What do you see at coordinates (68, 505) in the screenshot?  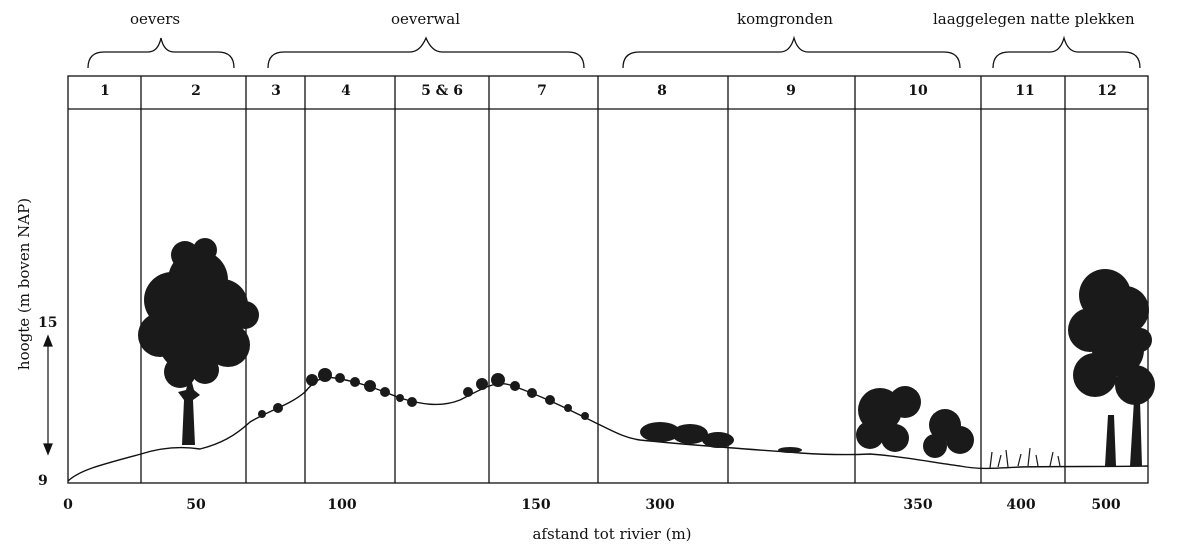 I see `x-tick-label: 0` at bounding box center [68, 505].